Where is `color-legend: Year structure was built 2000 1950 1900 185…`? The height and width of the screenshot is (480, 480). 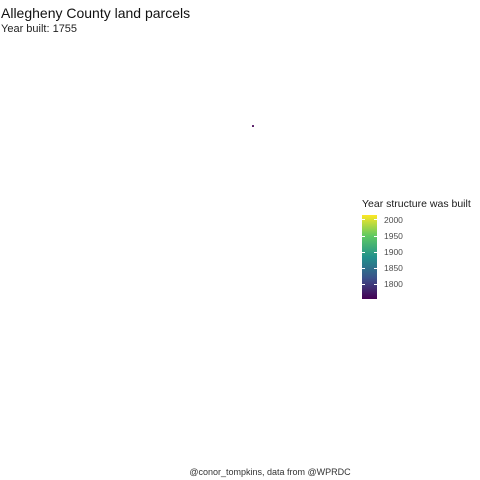 color-legend: Year structure was built 2000 1950 1900 185… is located at coordinates (421, 250).